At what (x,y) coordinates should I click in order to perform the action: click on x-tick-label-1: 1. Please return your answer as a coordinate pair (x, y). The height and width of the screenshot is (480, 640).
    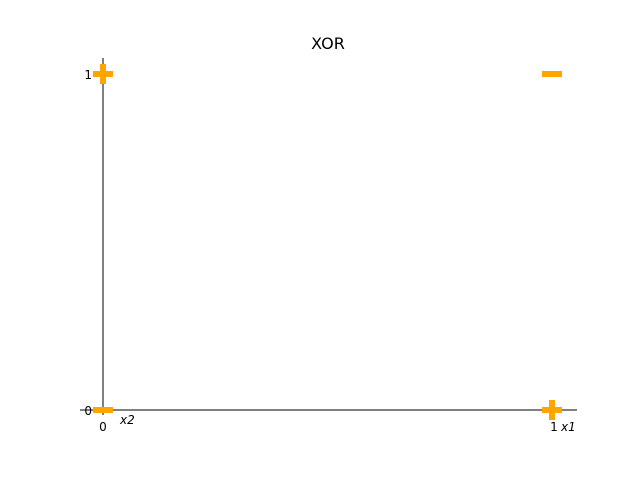
    Looking at the image, I should click on (554, 427).